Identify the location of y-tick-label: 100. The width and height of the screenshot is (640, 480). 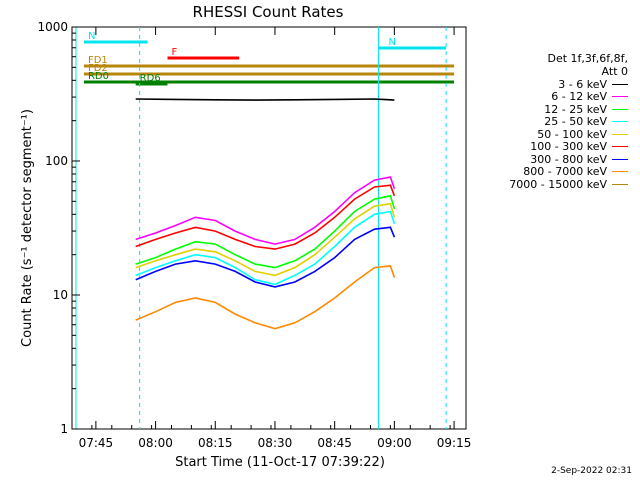
(56, 161).